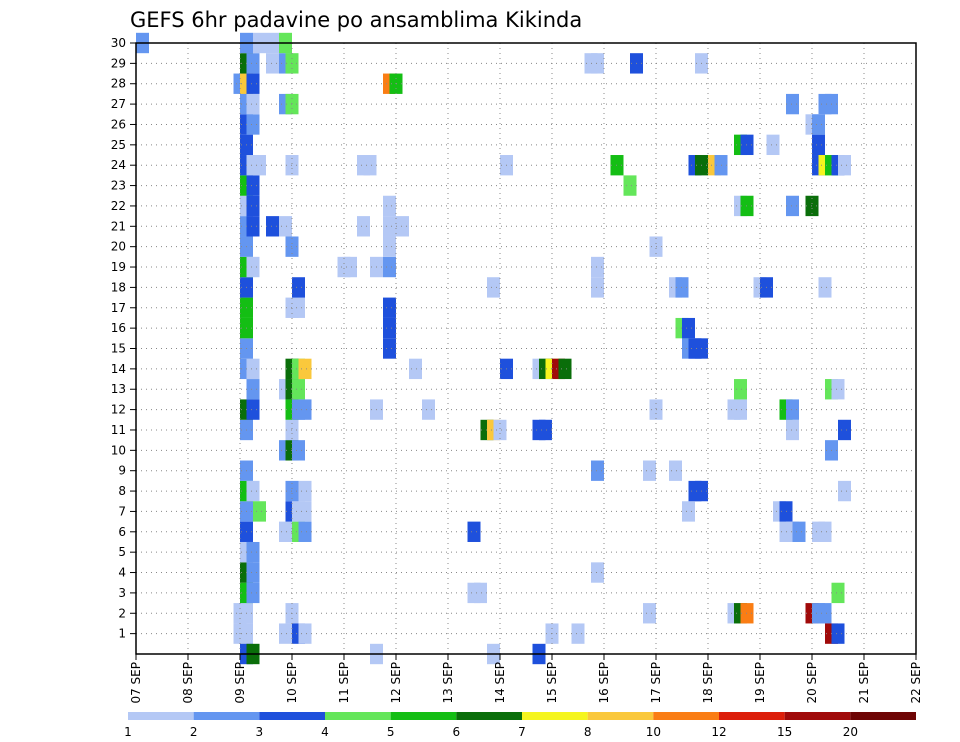 The height and width of the screenshot is (742, 960). I want to click on x-tick-label: 18 SEP, so click(708, 683).